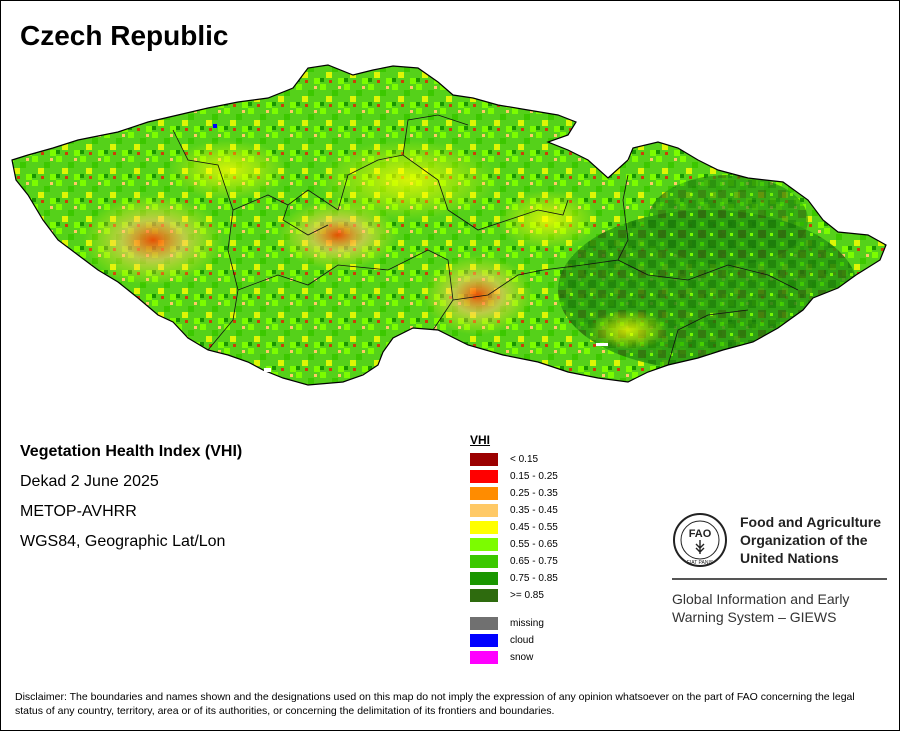 This screenshot has width=900, height=731. I want to click on legend-item: >= 0.85, so click(514, 595).